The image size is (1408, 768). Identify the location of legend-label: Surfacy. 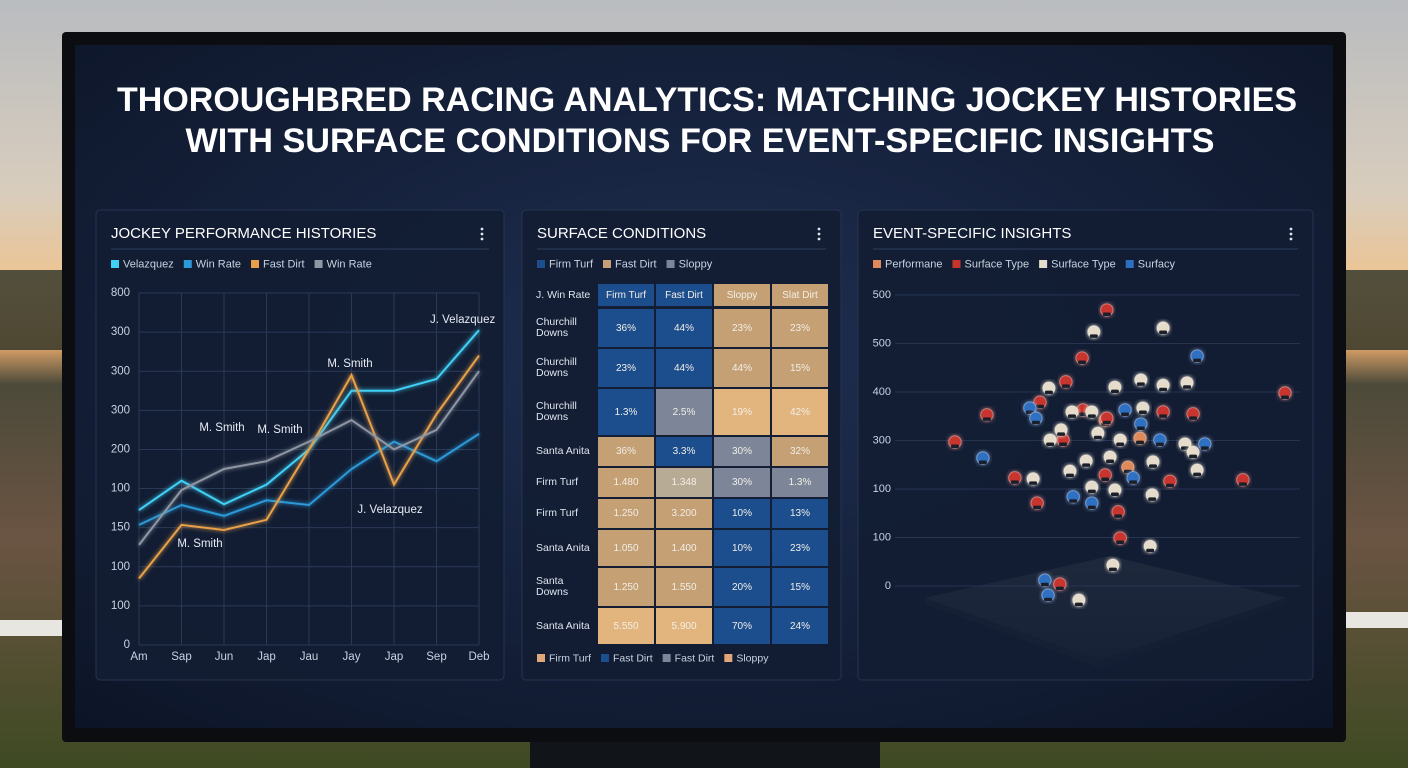
(1157, 264).